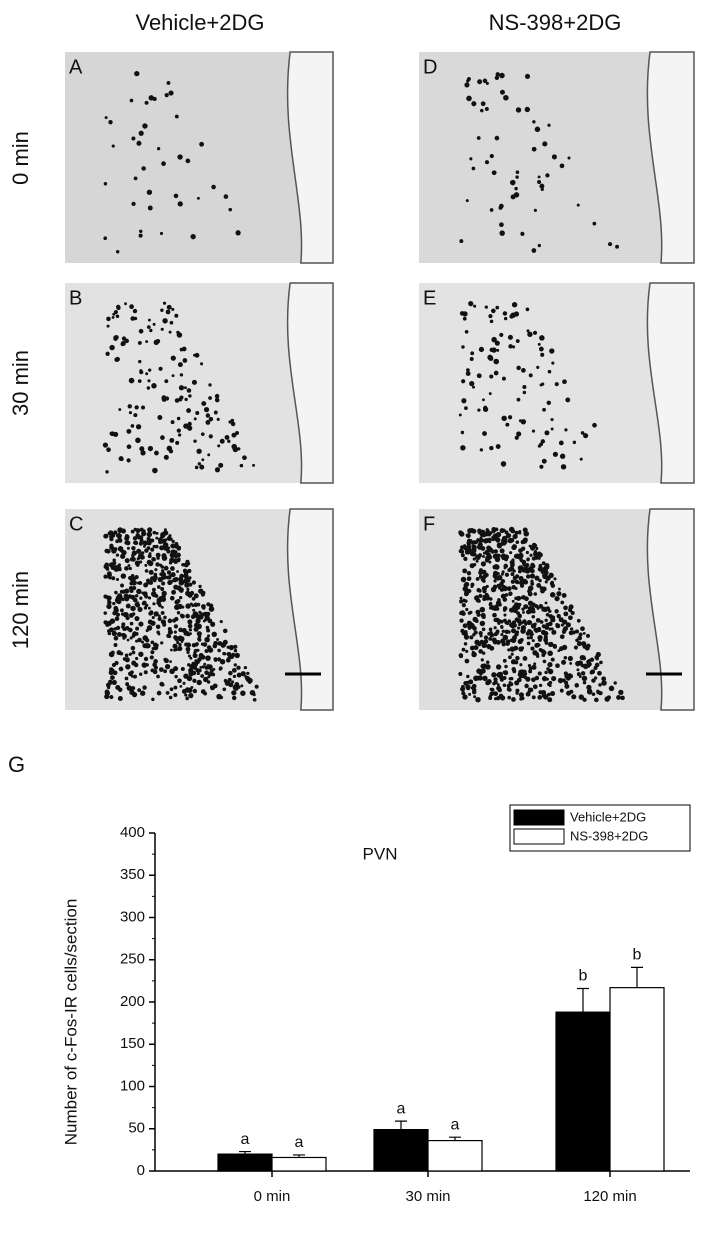 This screenshot has height=1234, width=708. I want to click on significance-label: a, so click(299, 1142).